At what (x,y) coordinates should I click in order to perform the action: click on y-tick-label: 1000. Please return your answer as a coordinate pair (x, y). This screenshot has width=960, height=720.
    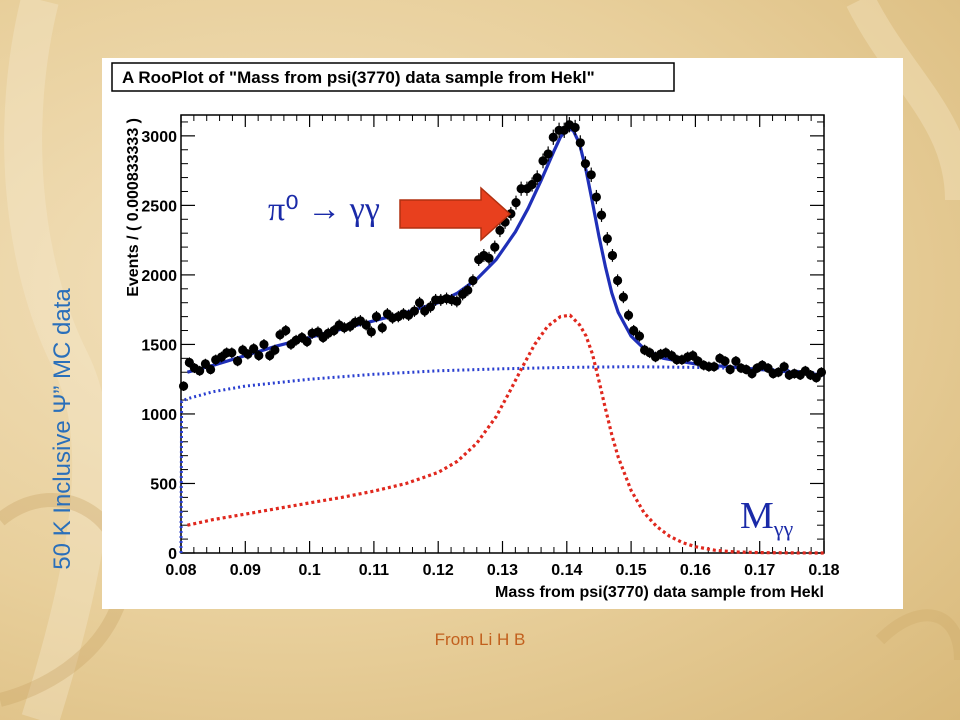
    Looking at the image, I should click on (159, 415).